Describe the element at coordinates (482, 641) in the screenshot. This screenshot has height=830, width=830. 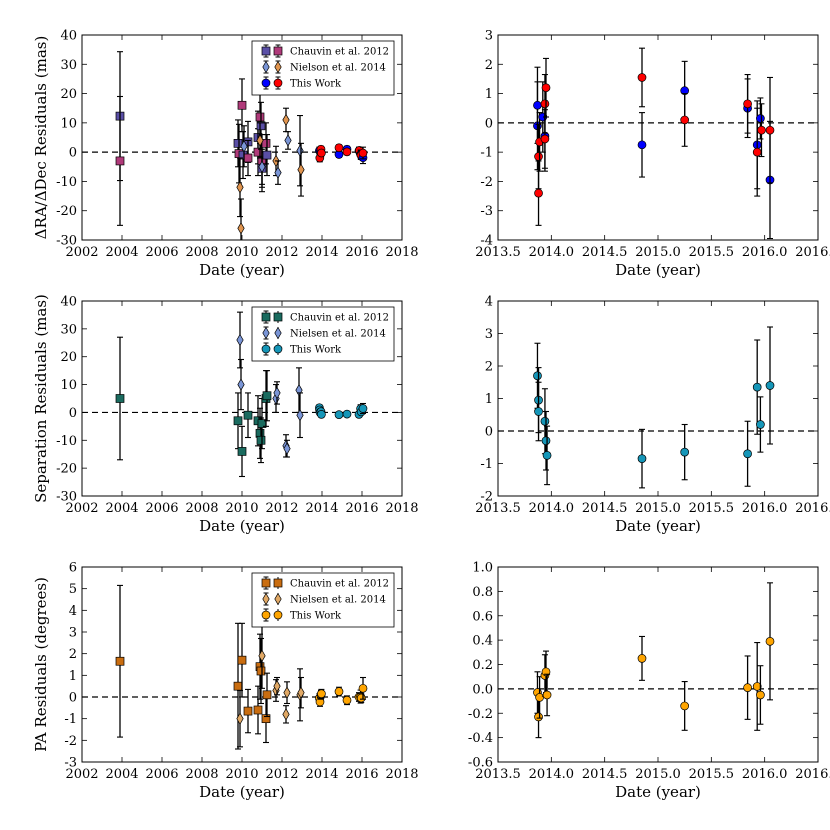
I see `y-tick-label: 0.4` at that location.